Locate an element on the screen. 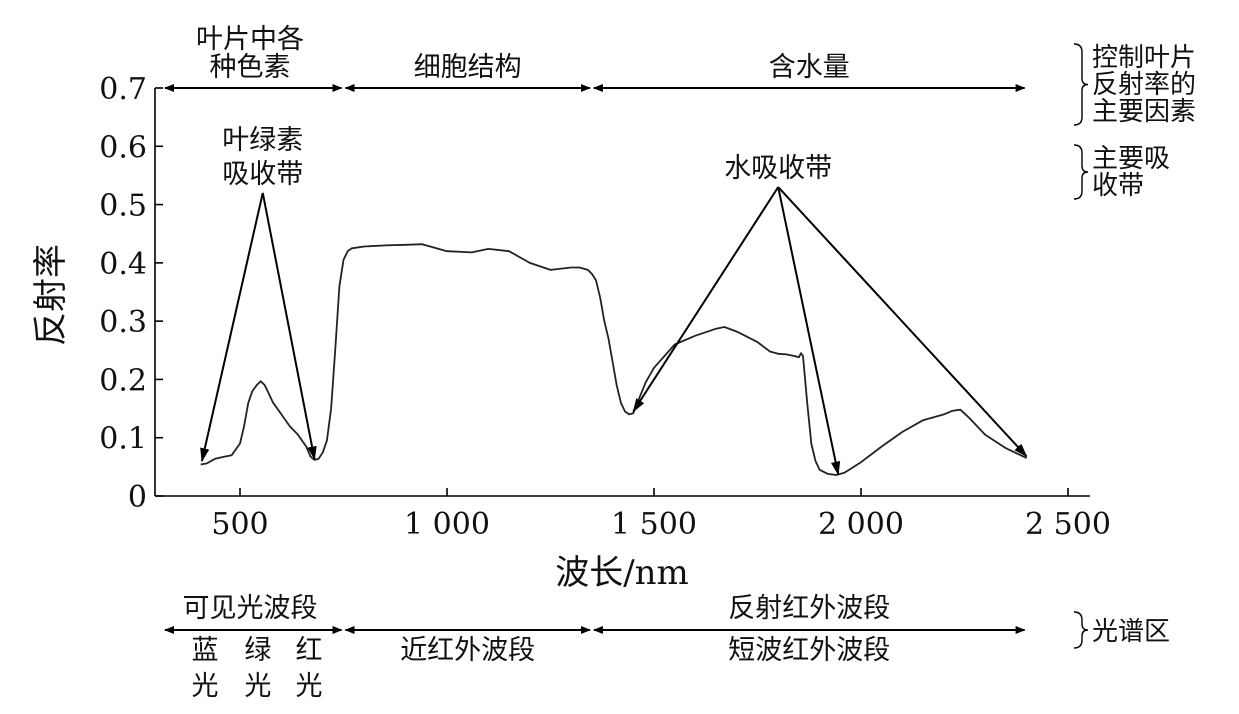 This screenshot has height=714, width=1239. x-tick-label: 1 500 is located at coordinates (654, 524).